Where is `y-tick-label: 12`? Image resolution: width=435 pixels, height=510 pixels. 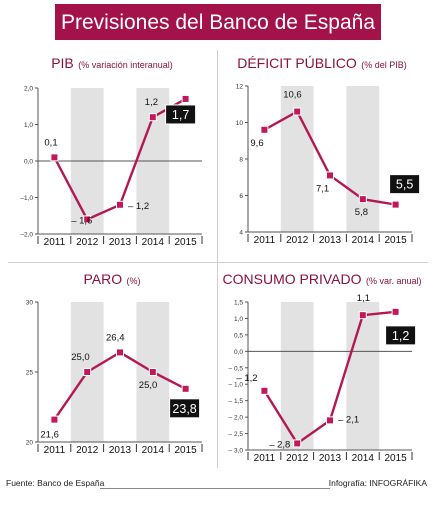
y-tick-label: 12 is located at coordinates (240, 87).